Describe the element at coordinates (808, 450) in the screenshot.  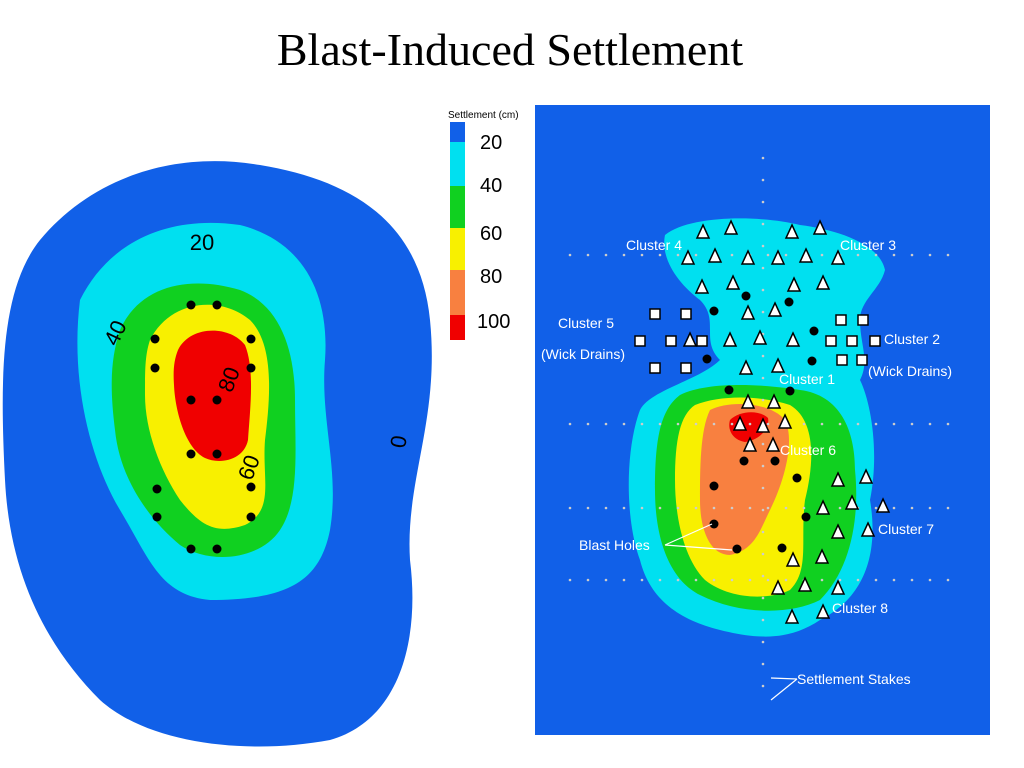
I see `cluster-label: Cluster 6` at that location.